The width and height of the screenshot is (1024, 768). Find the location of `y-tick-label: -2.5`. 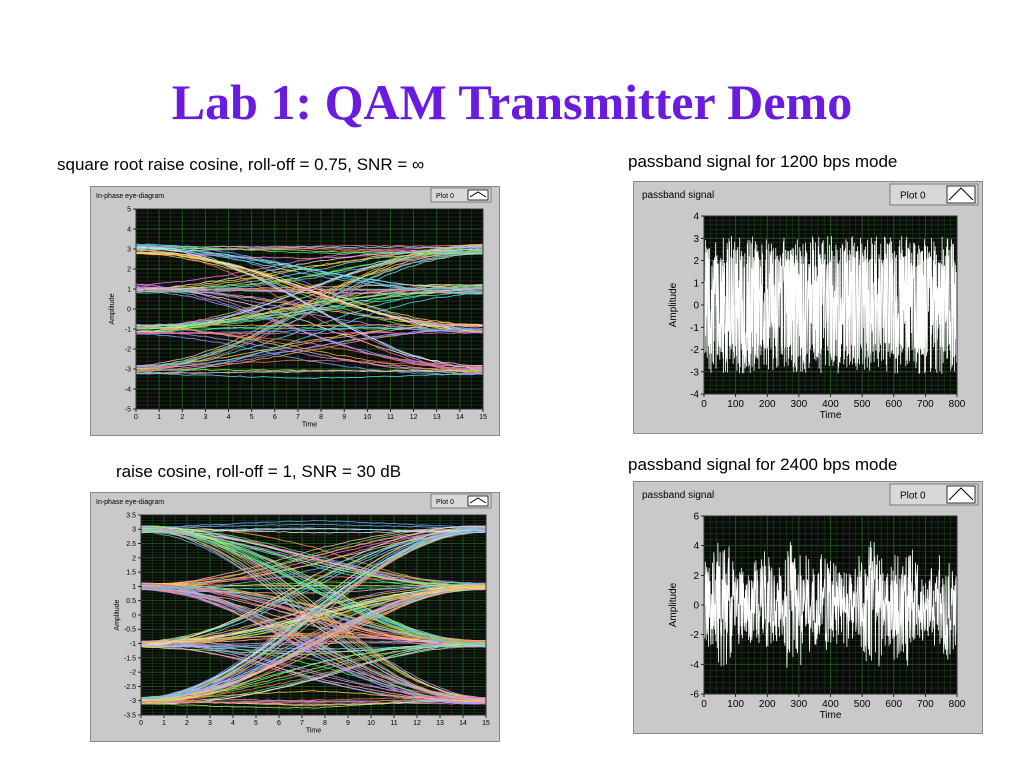

y-tick-label: -2.5 is located at coordinates (130, 687).